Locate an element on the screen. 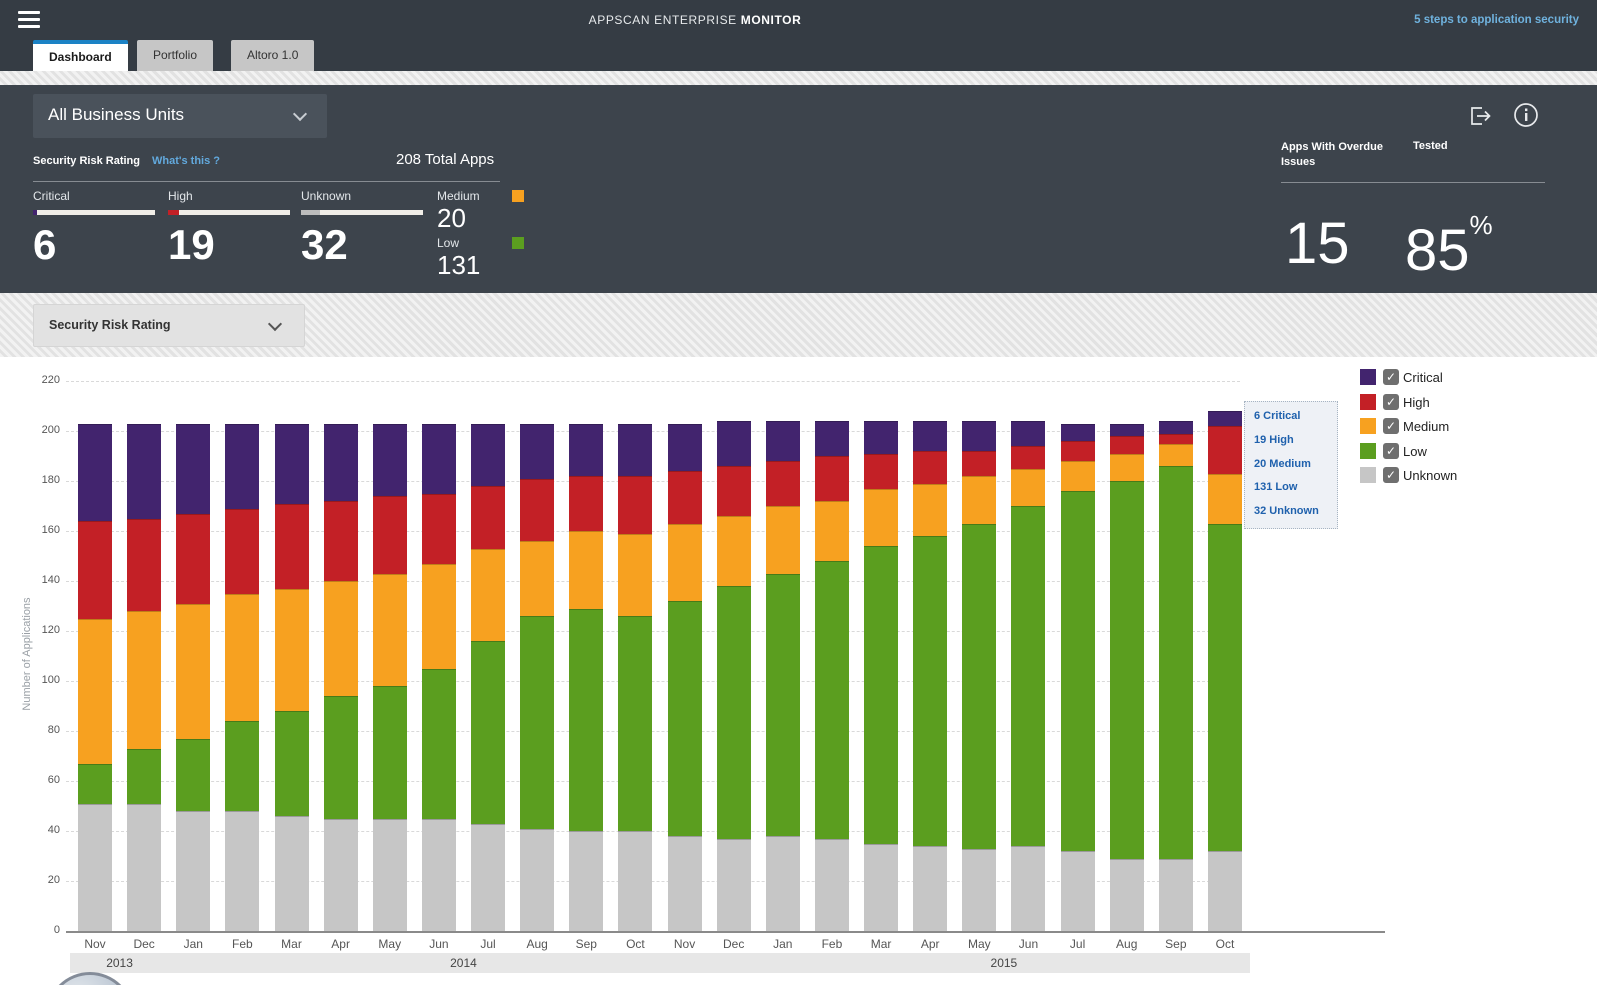 This screenshot has width=1597, height=985. legend-item-high: ✓ High is located at coordinates (1415, 404).